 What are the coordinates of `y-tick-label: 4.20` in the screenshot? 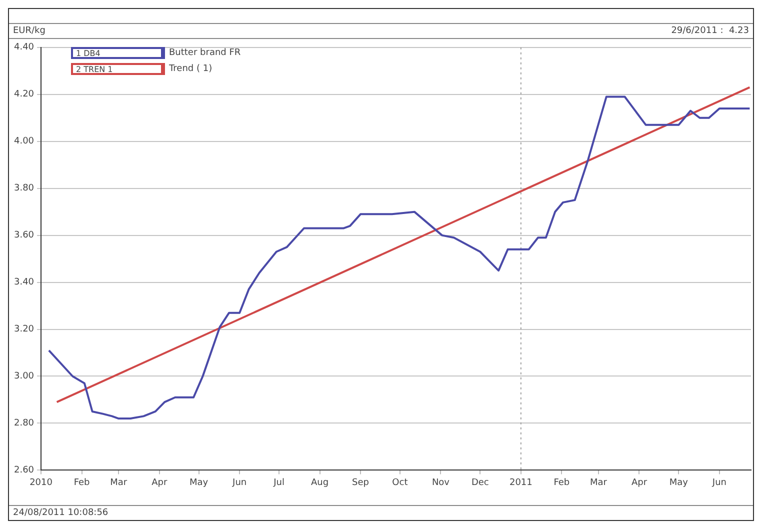 It's located at (24, 95).